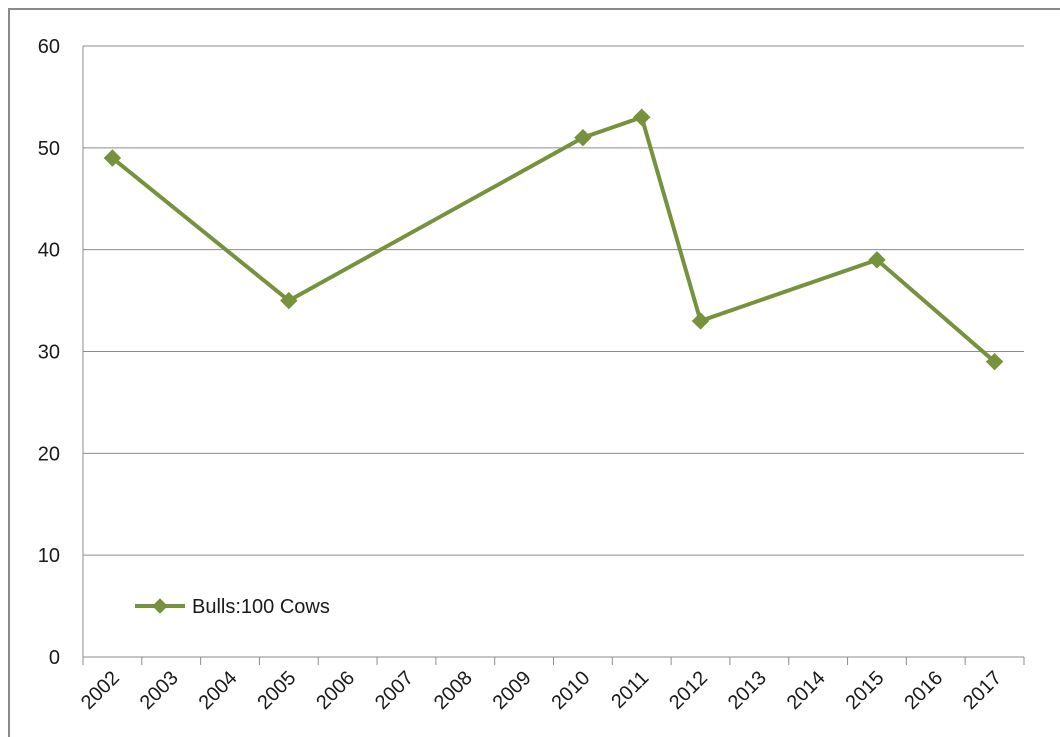  Describe the element at coordinates (100, 690) in the screenshot. I see `x-tick-label: 2002` at that location.